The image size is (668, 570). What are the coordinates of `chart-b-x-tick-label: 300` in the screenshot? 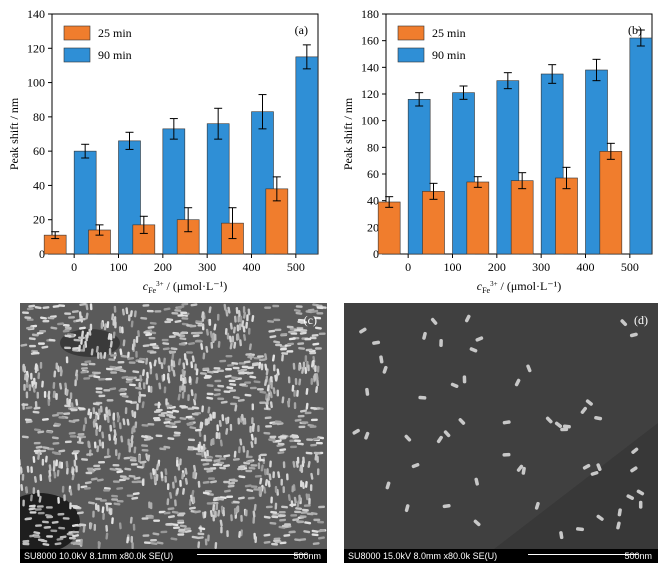 It's located at (541, 267).